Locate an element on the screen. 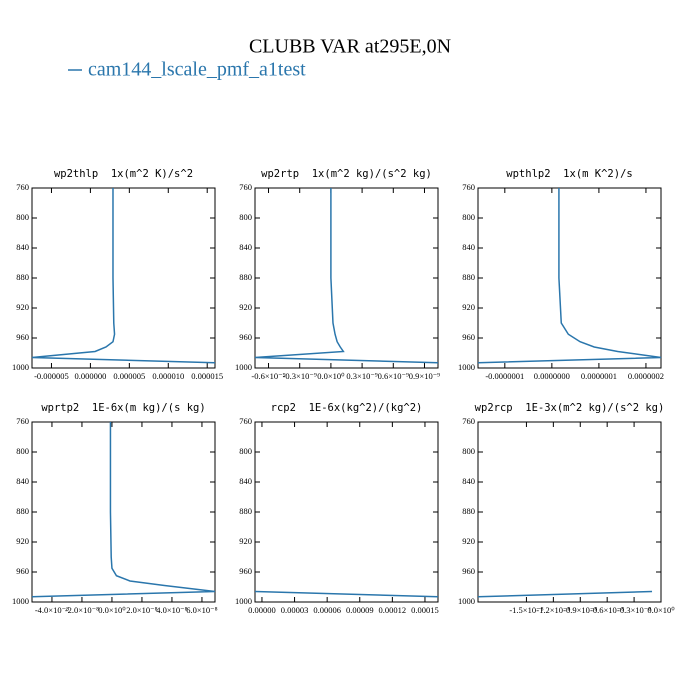 The width and height of the screenshot is (700, 700). x-tick-label: 0.000010 is located at coordinates (168, 376).